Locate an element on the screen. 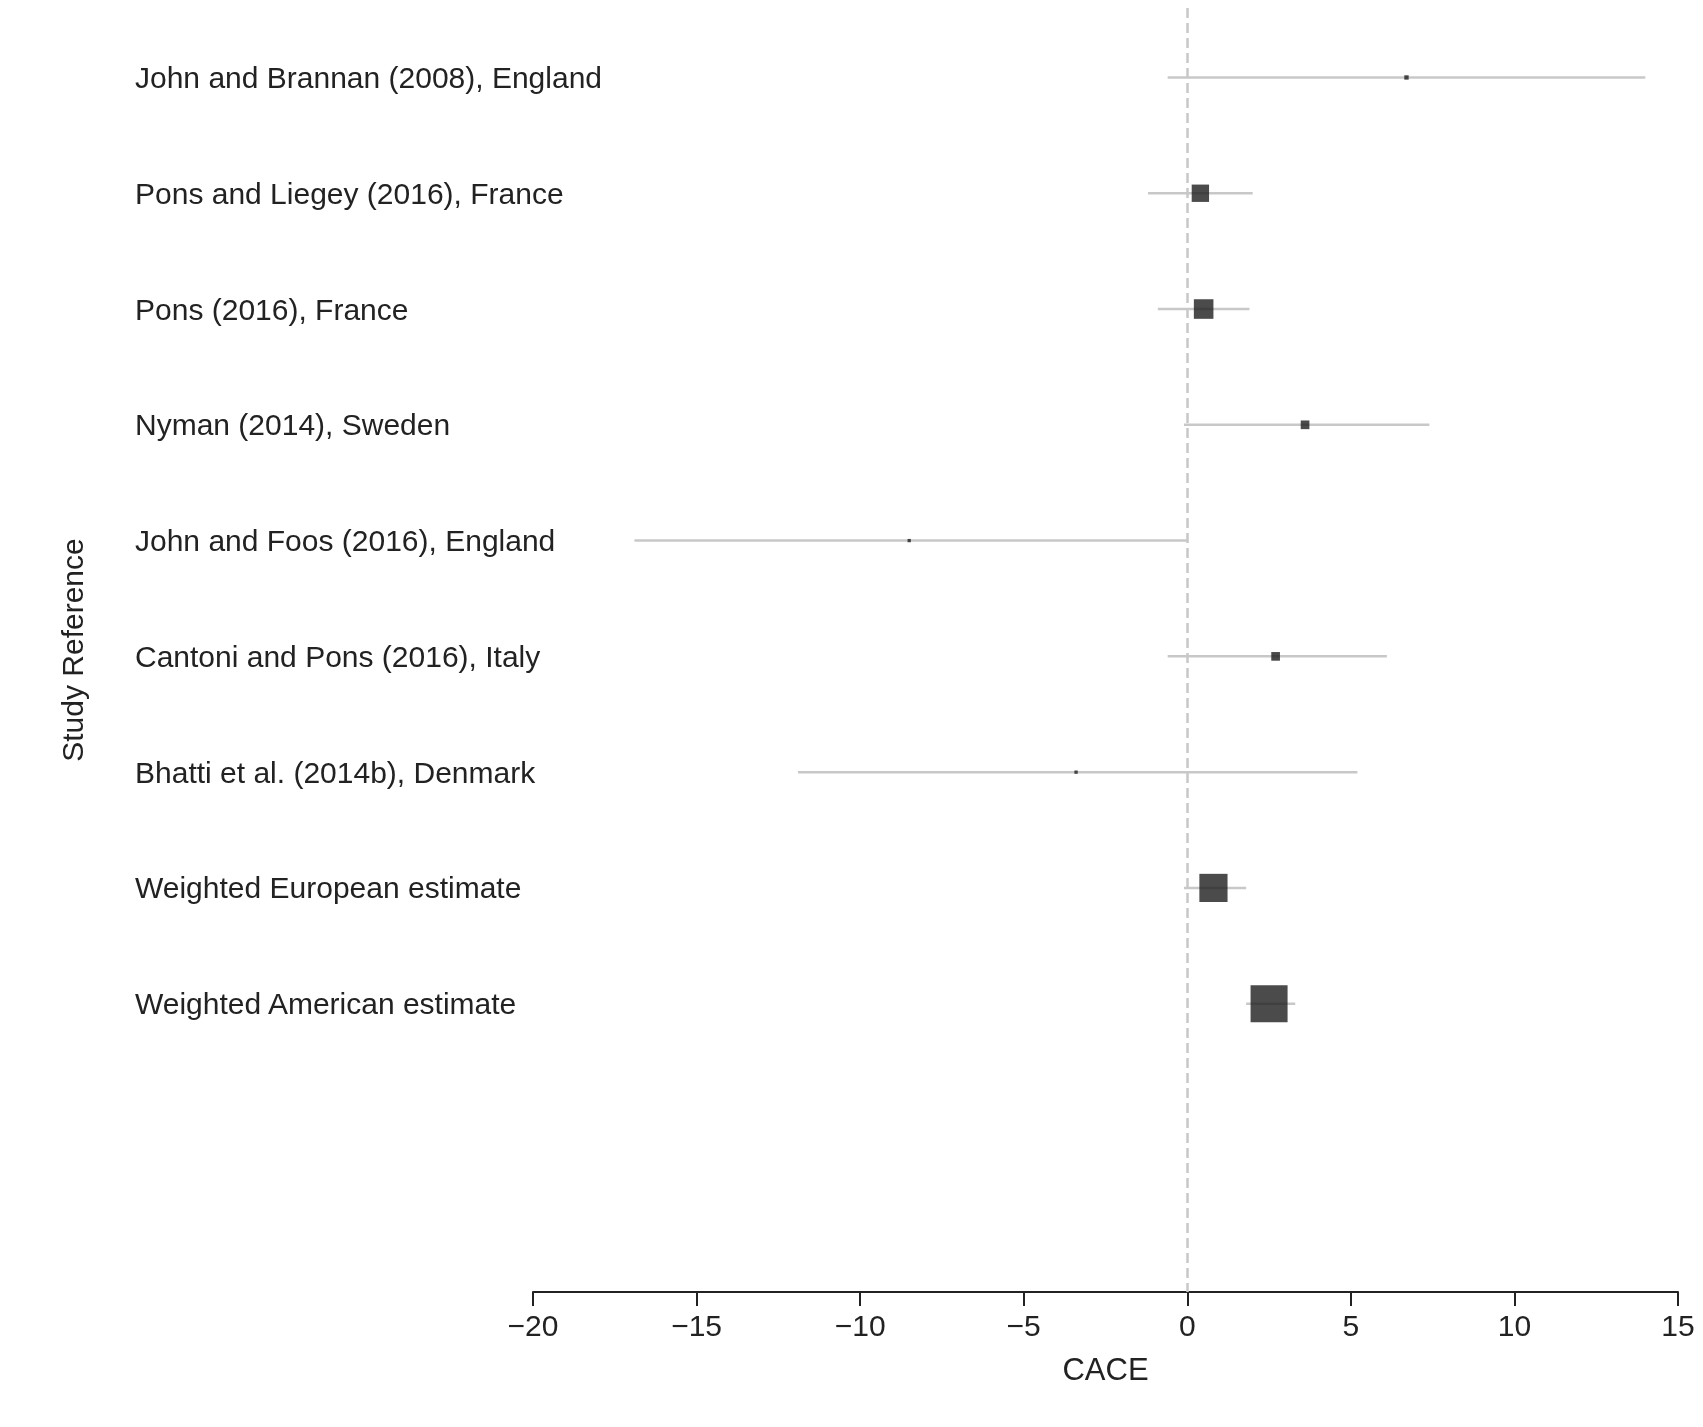 This screenshot has height=1427, width=1703. y-tick-label: Nyman (2014), Sweden is located at coordinates (293, 425).